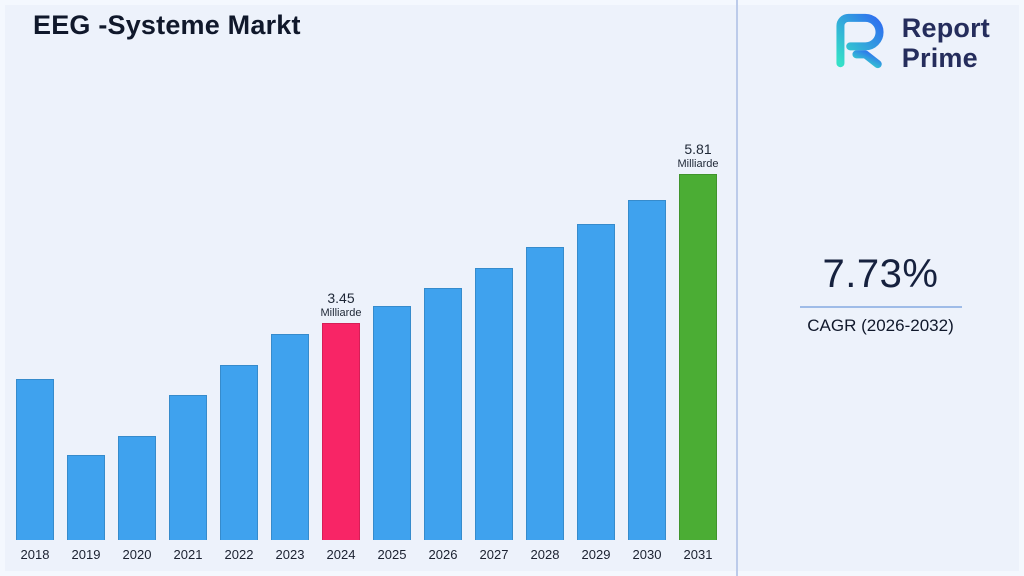 This screenshot has width=1024, height=576. Describe the element at coordinates (35, 459) in the screenshot. I see `bar-2018` at that location.